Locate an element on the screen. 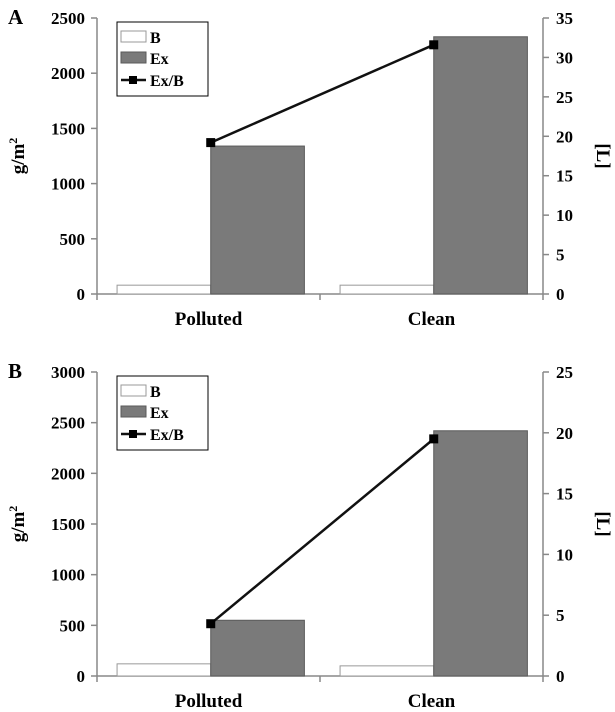 This screenshot has height=712, width=615. panel-label: B is located at coordinates (15, 371).